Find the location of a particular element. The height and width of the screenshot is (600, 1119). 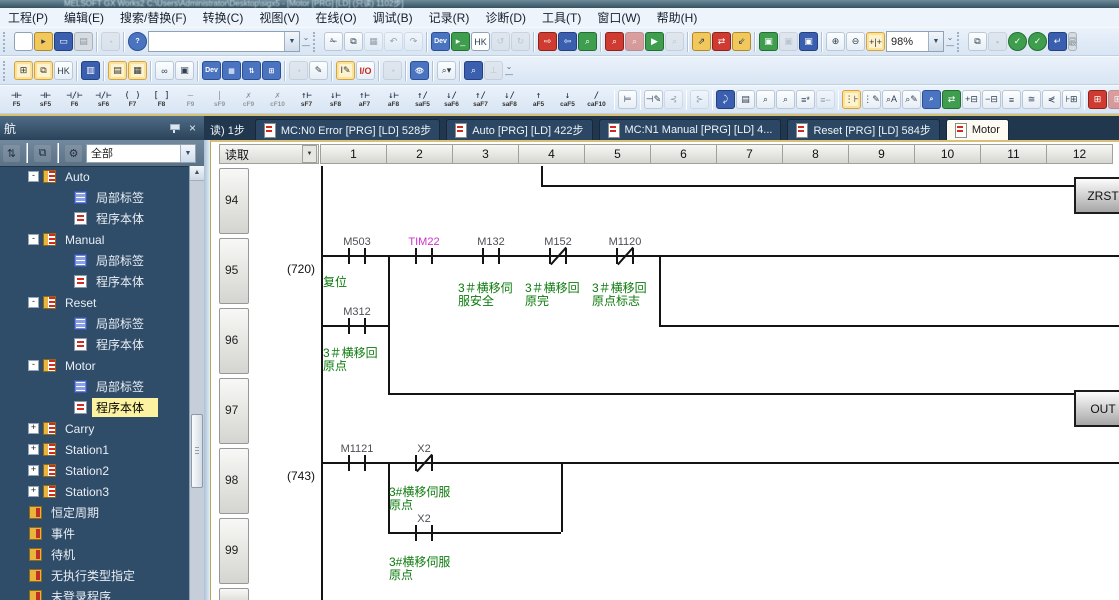

operation-result-falling-button: ↓ caF5 is located at coordinates (567, 100).